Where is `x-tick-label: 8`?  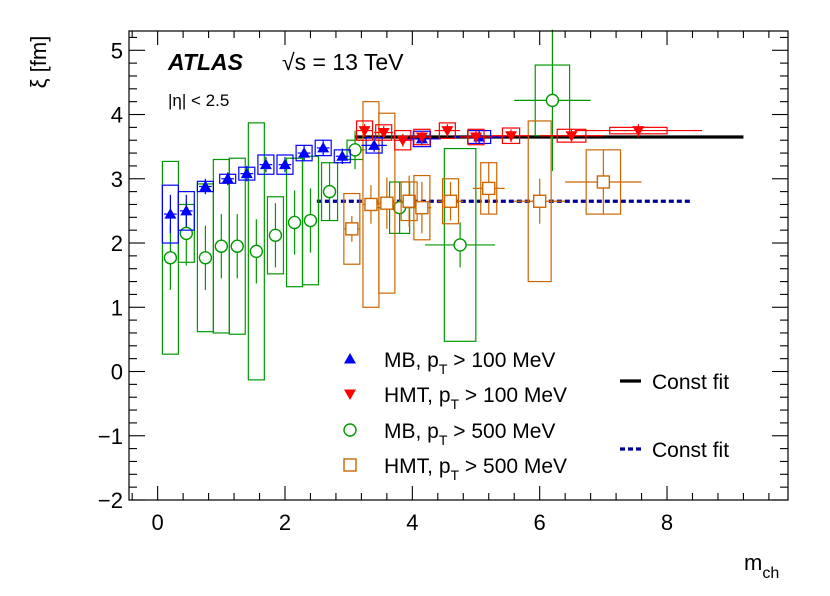 x-tick-label: 8 is located at coordinates (667, 522).